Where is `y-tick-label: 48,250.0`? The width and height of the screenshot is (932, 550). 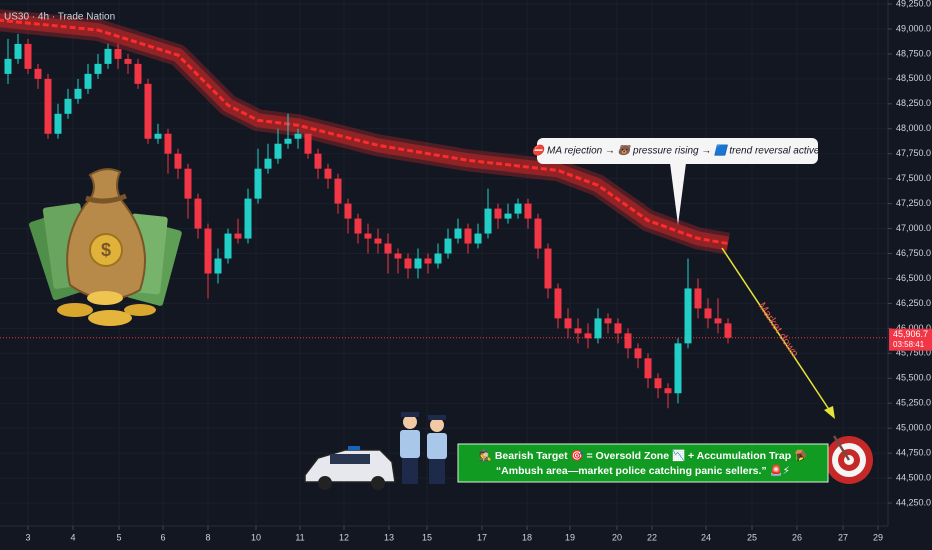
y-tick-label: 48,250.0 is located at coordinates (913, 103).